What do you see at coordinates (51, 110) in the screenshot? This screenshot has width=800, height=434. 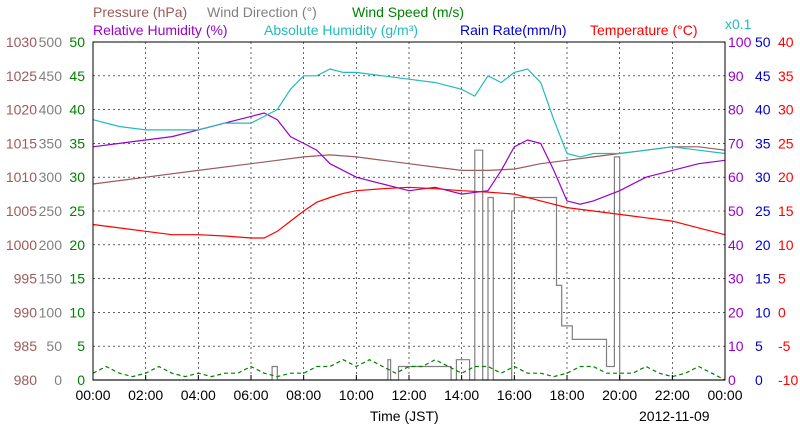 I see `y-tick-label-wind_dir: 400` at bounding box center [51, 110].